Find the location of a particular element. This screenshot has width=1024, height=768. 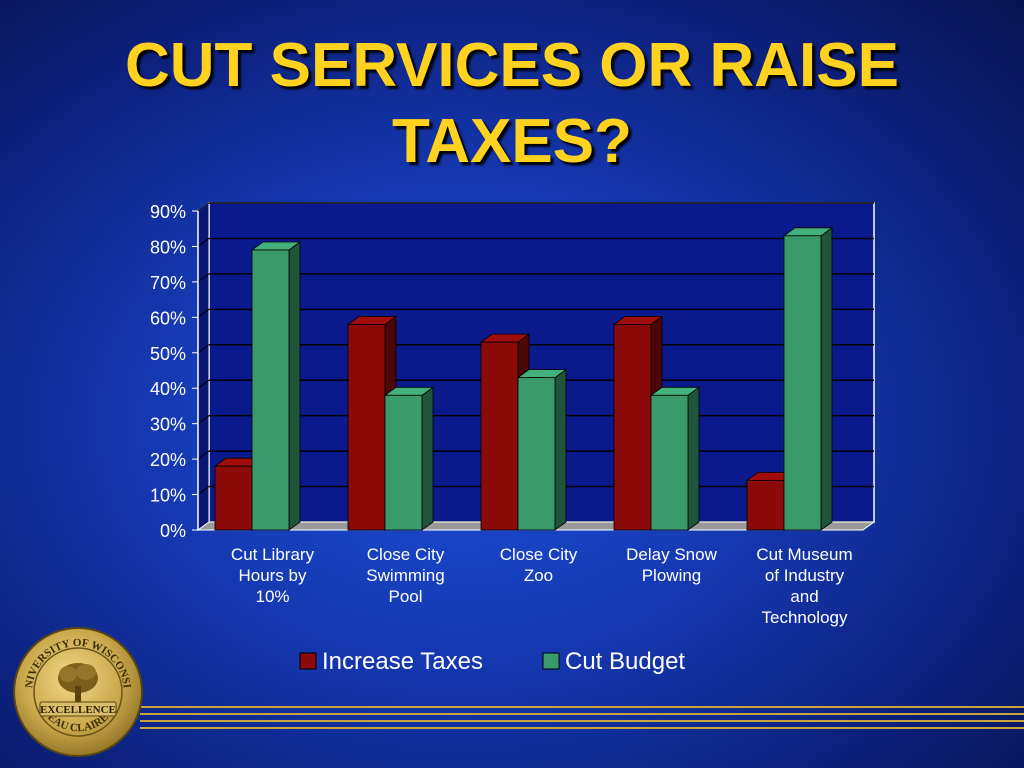

y-tick-label: 70% is located at coordinates (168, 283).